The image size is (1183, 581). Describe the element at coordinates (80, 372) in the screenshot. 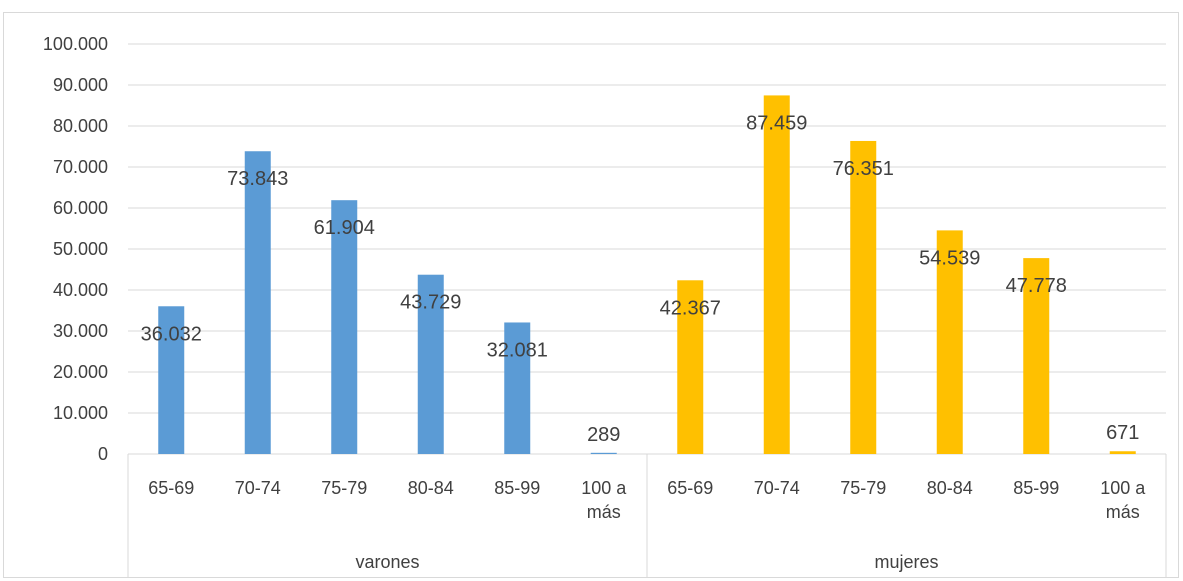

I see `y-tick-label: 20.000` at that location.